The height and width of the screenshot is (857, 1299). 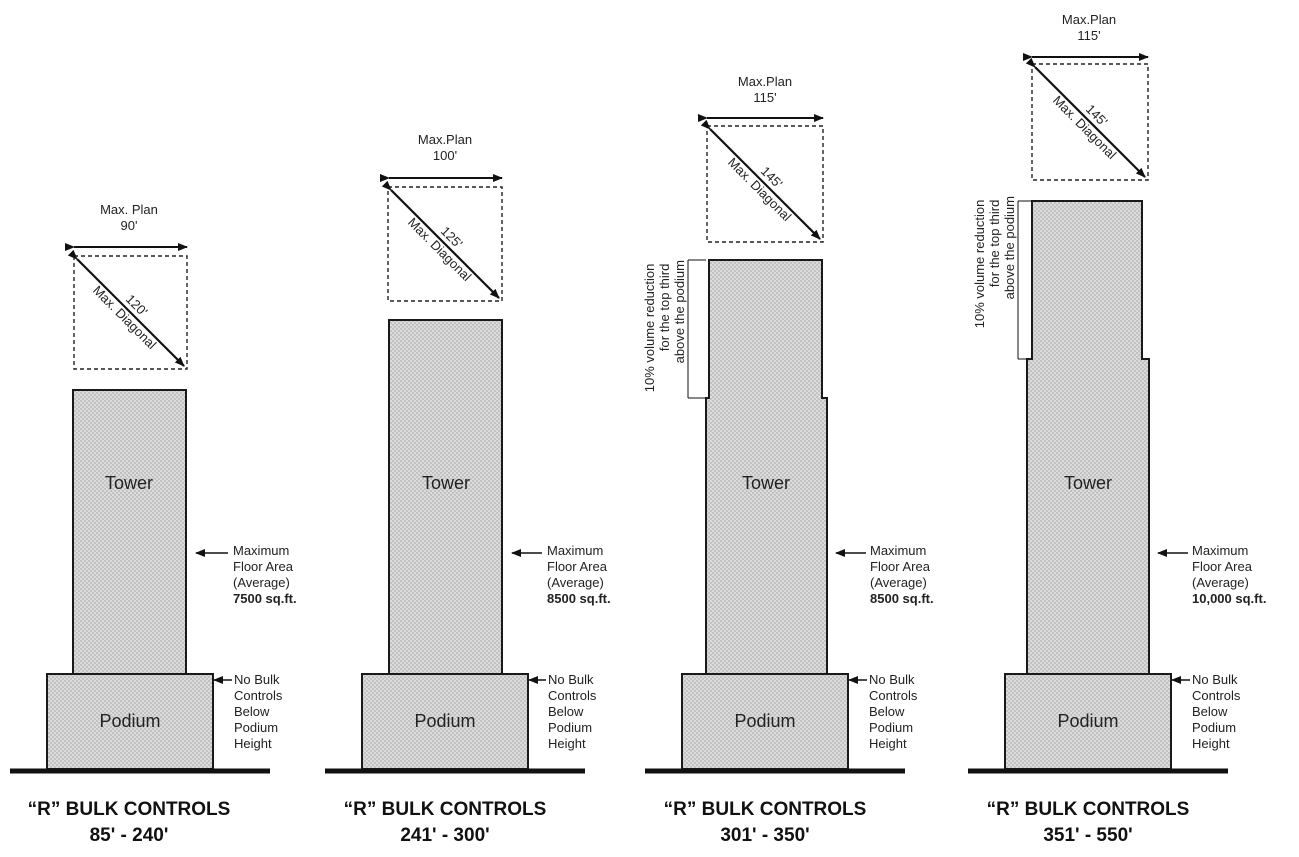 I want to click on floor-area-value: 10,000 sq.ft., so click(x=1229, y=598).